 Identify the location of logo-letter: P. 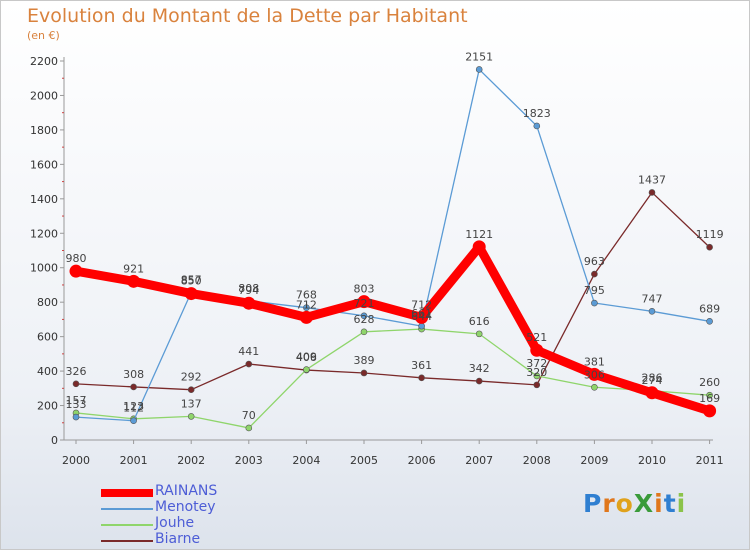
(593, 503).